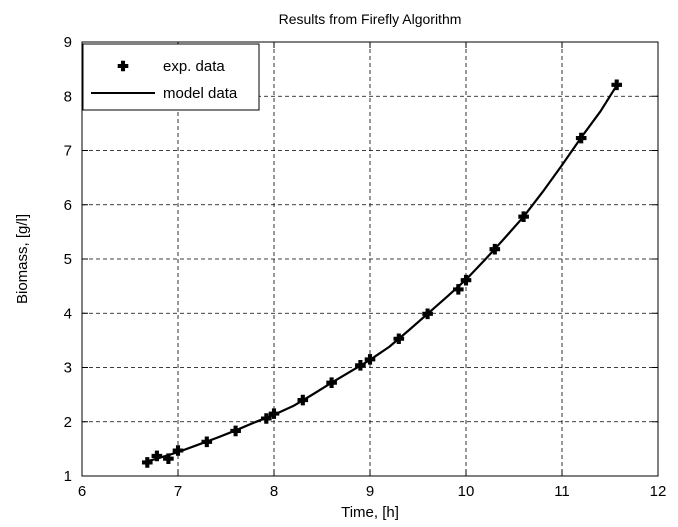 Image resolution: width=678 pixels, height=527 pixels. What do you see at coordinates (68, 259) in the screenshot?
I see `y-tick-label: 5` at bounding box center [68, 259].